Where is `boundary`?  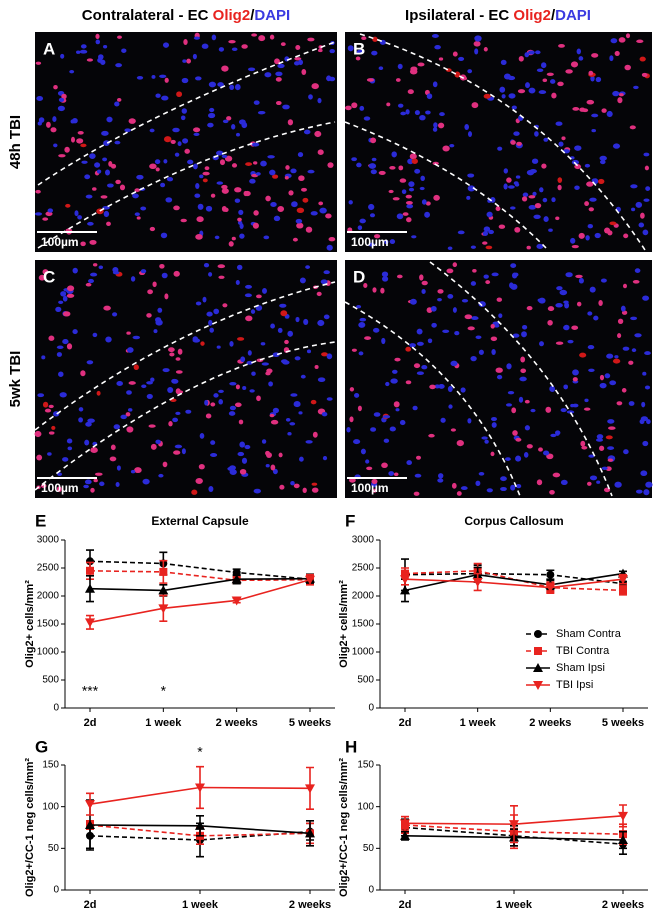
boundary is located at coordinates (185, 356).